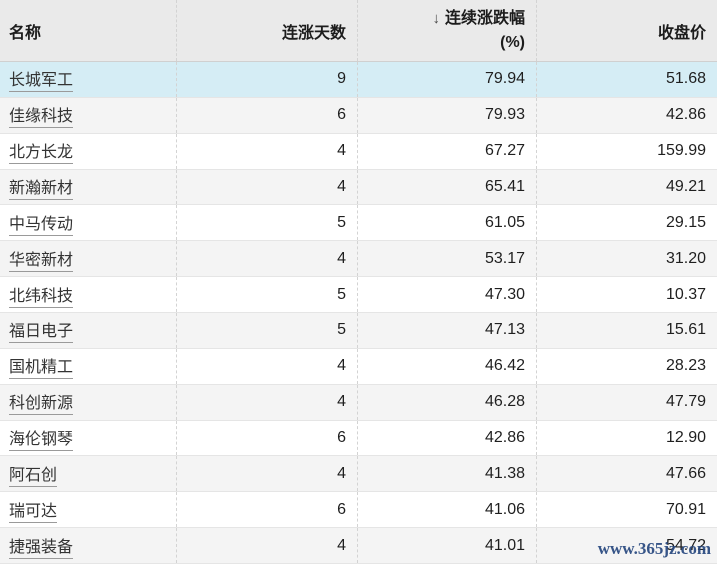 The image size is (717, 564). What do you see at coordinates (626, 330) in the screenshot?
I see `close-price-cell: 15.61` at bounding box center [626, 330].